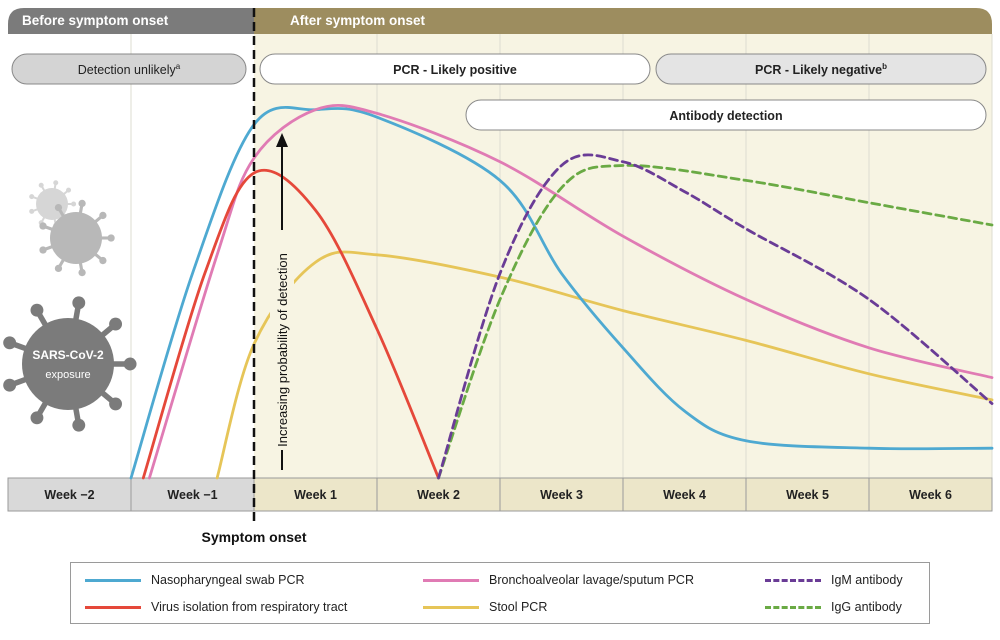  I want to click on legend-swatch-virus-isolation, so click(113, 607).